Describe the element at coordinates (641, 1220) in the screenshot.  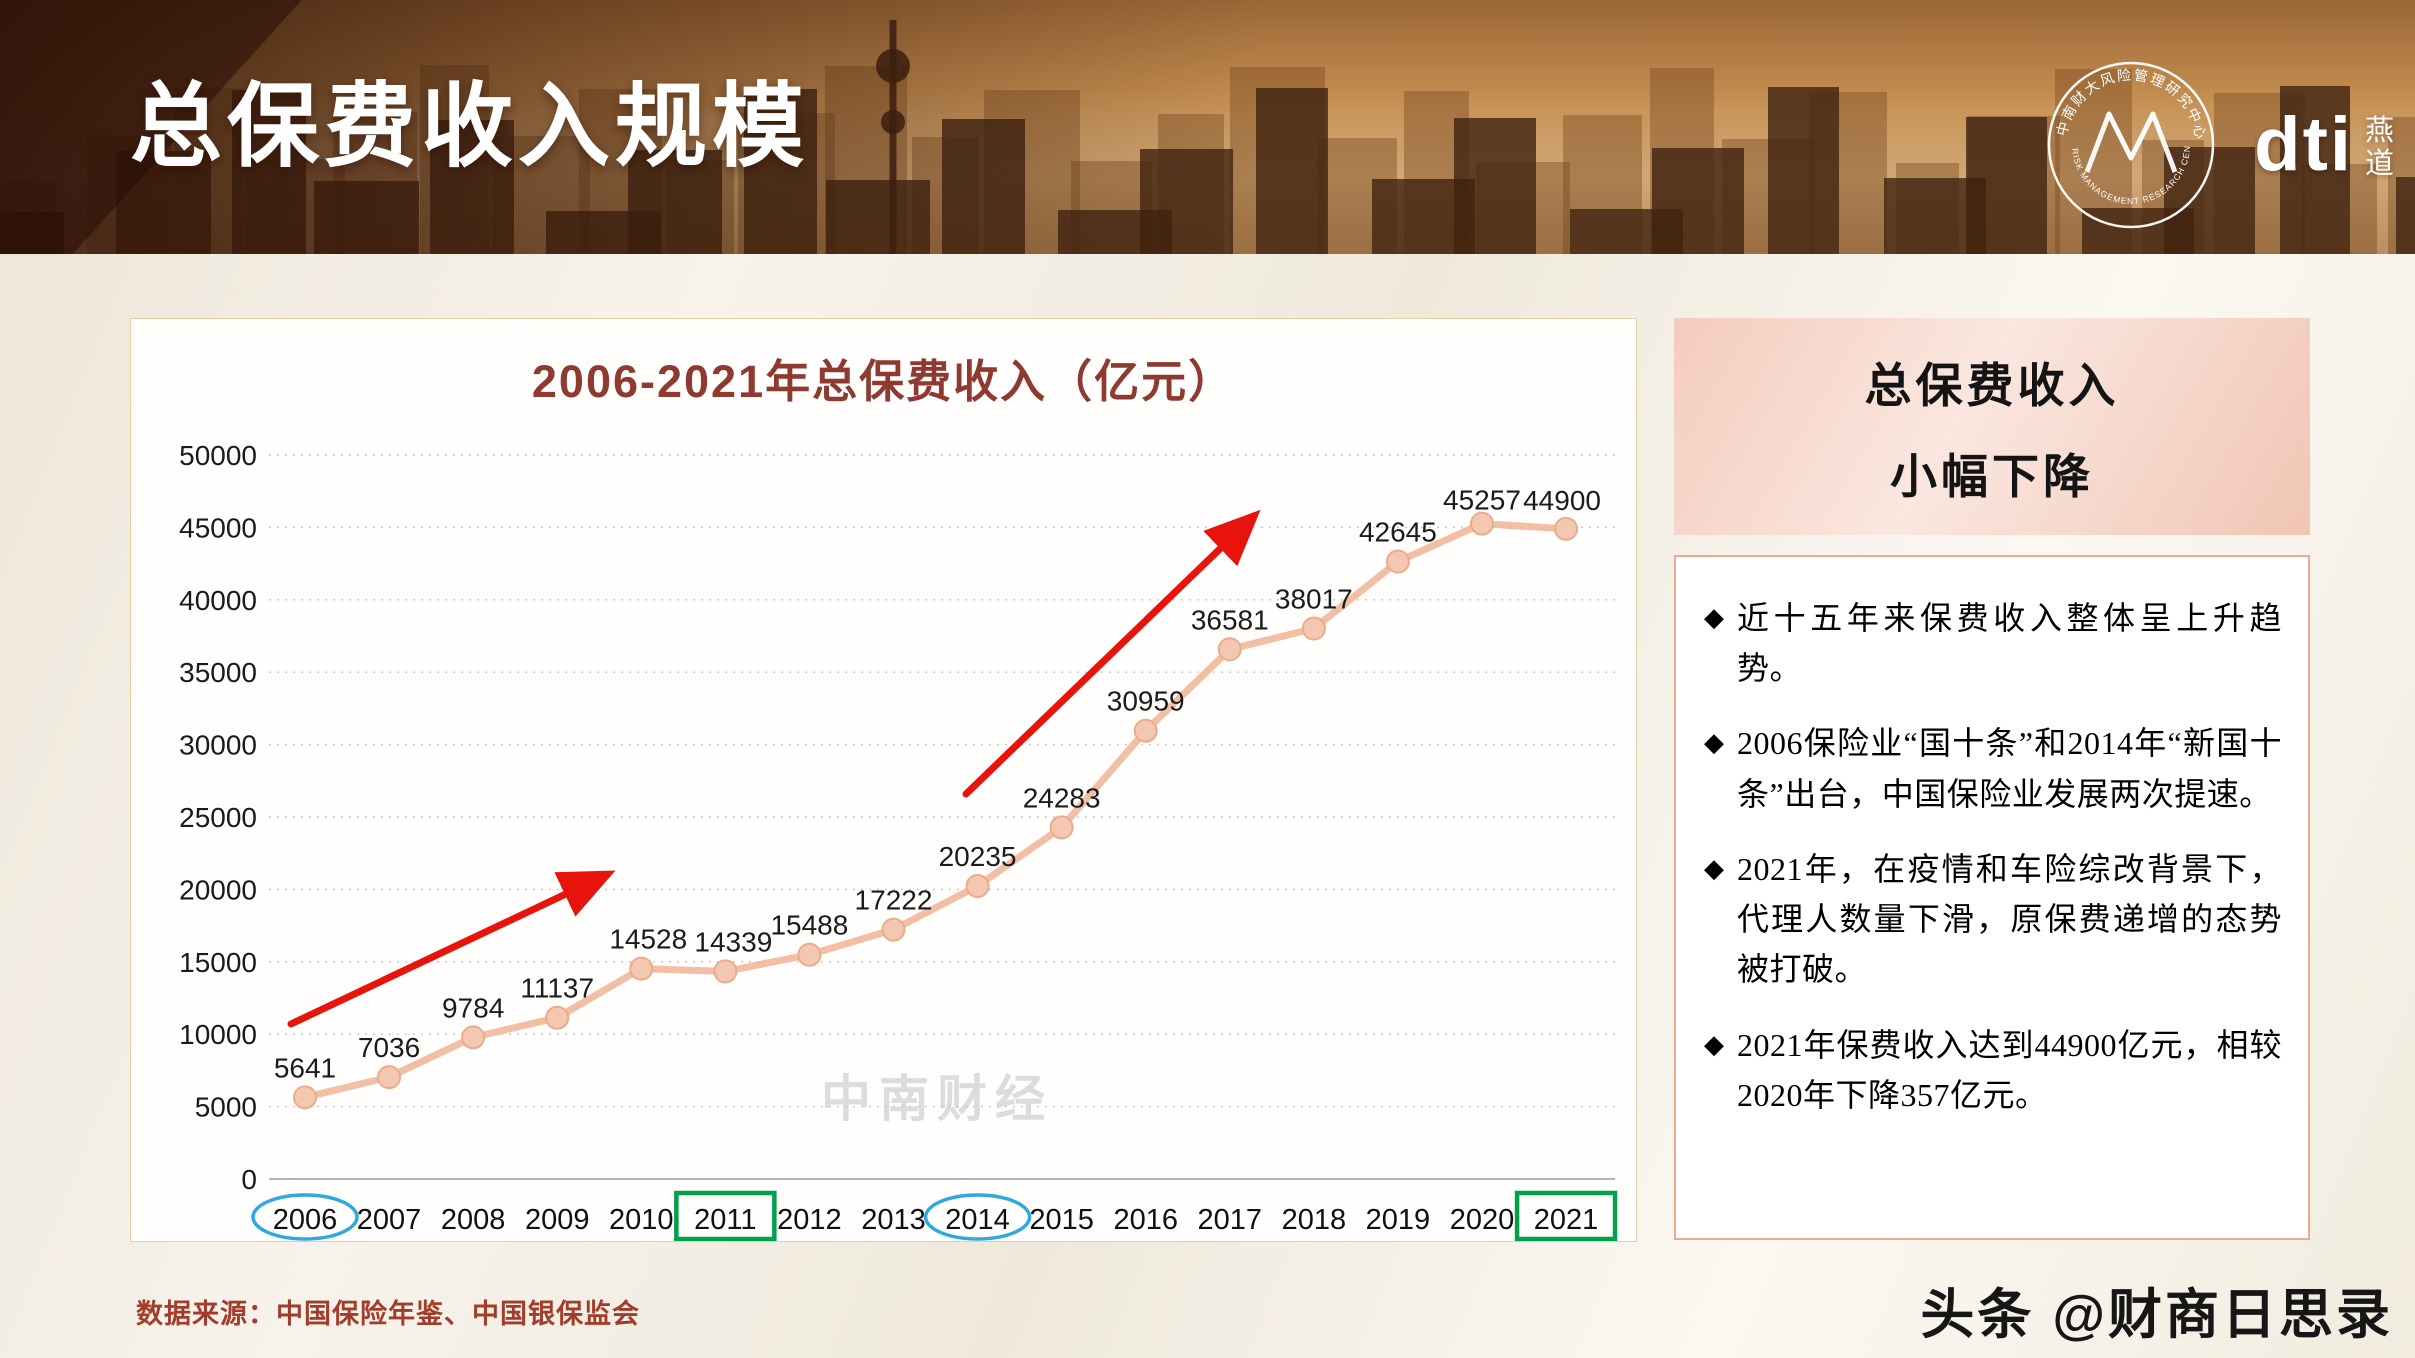
I see `x-tick-label: 2010` at that location.